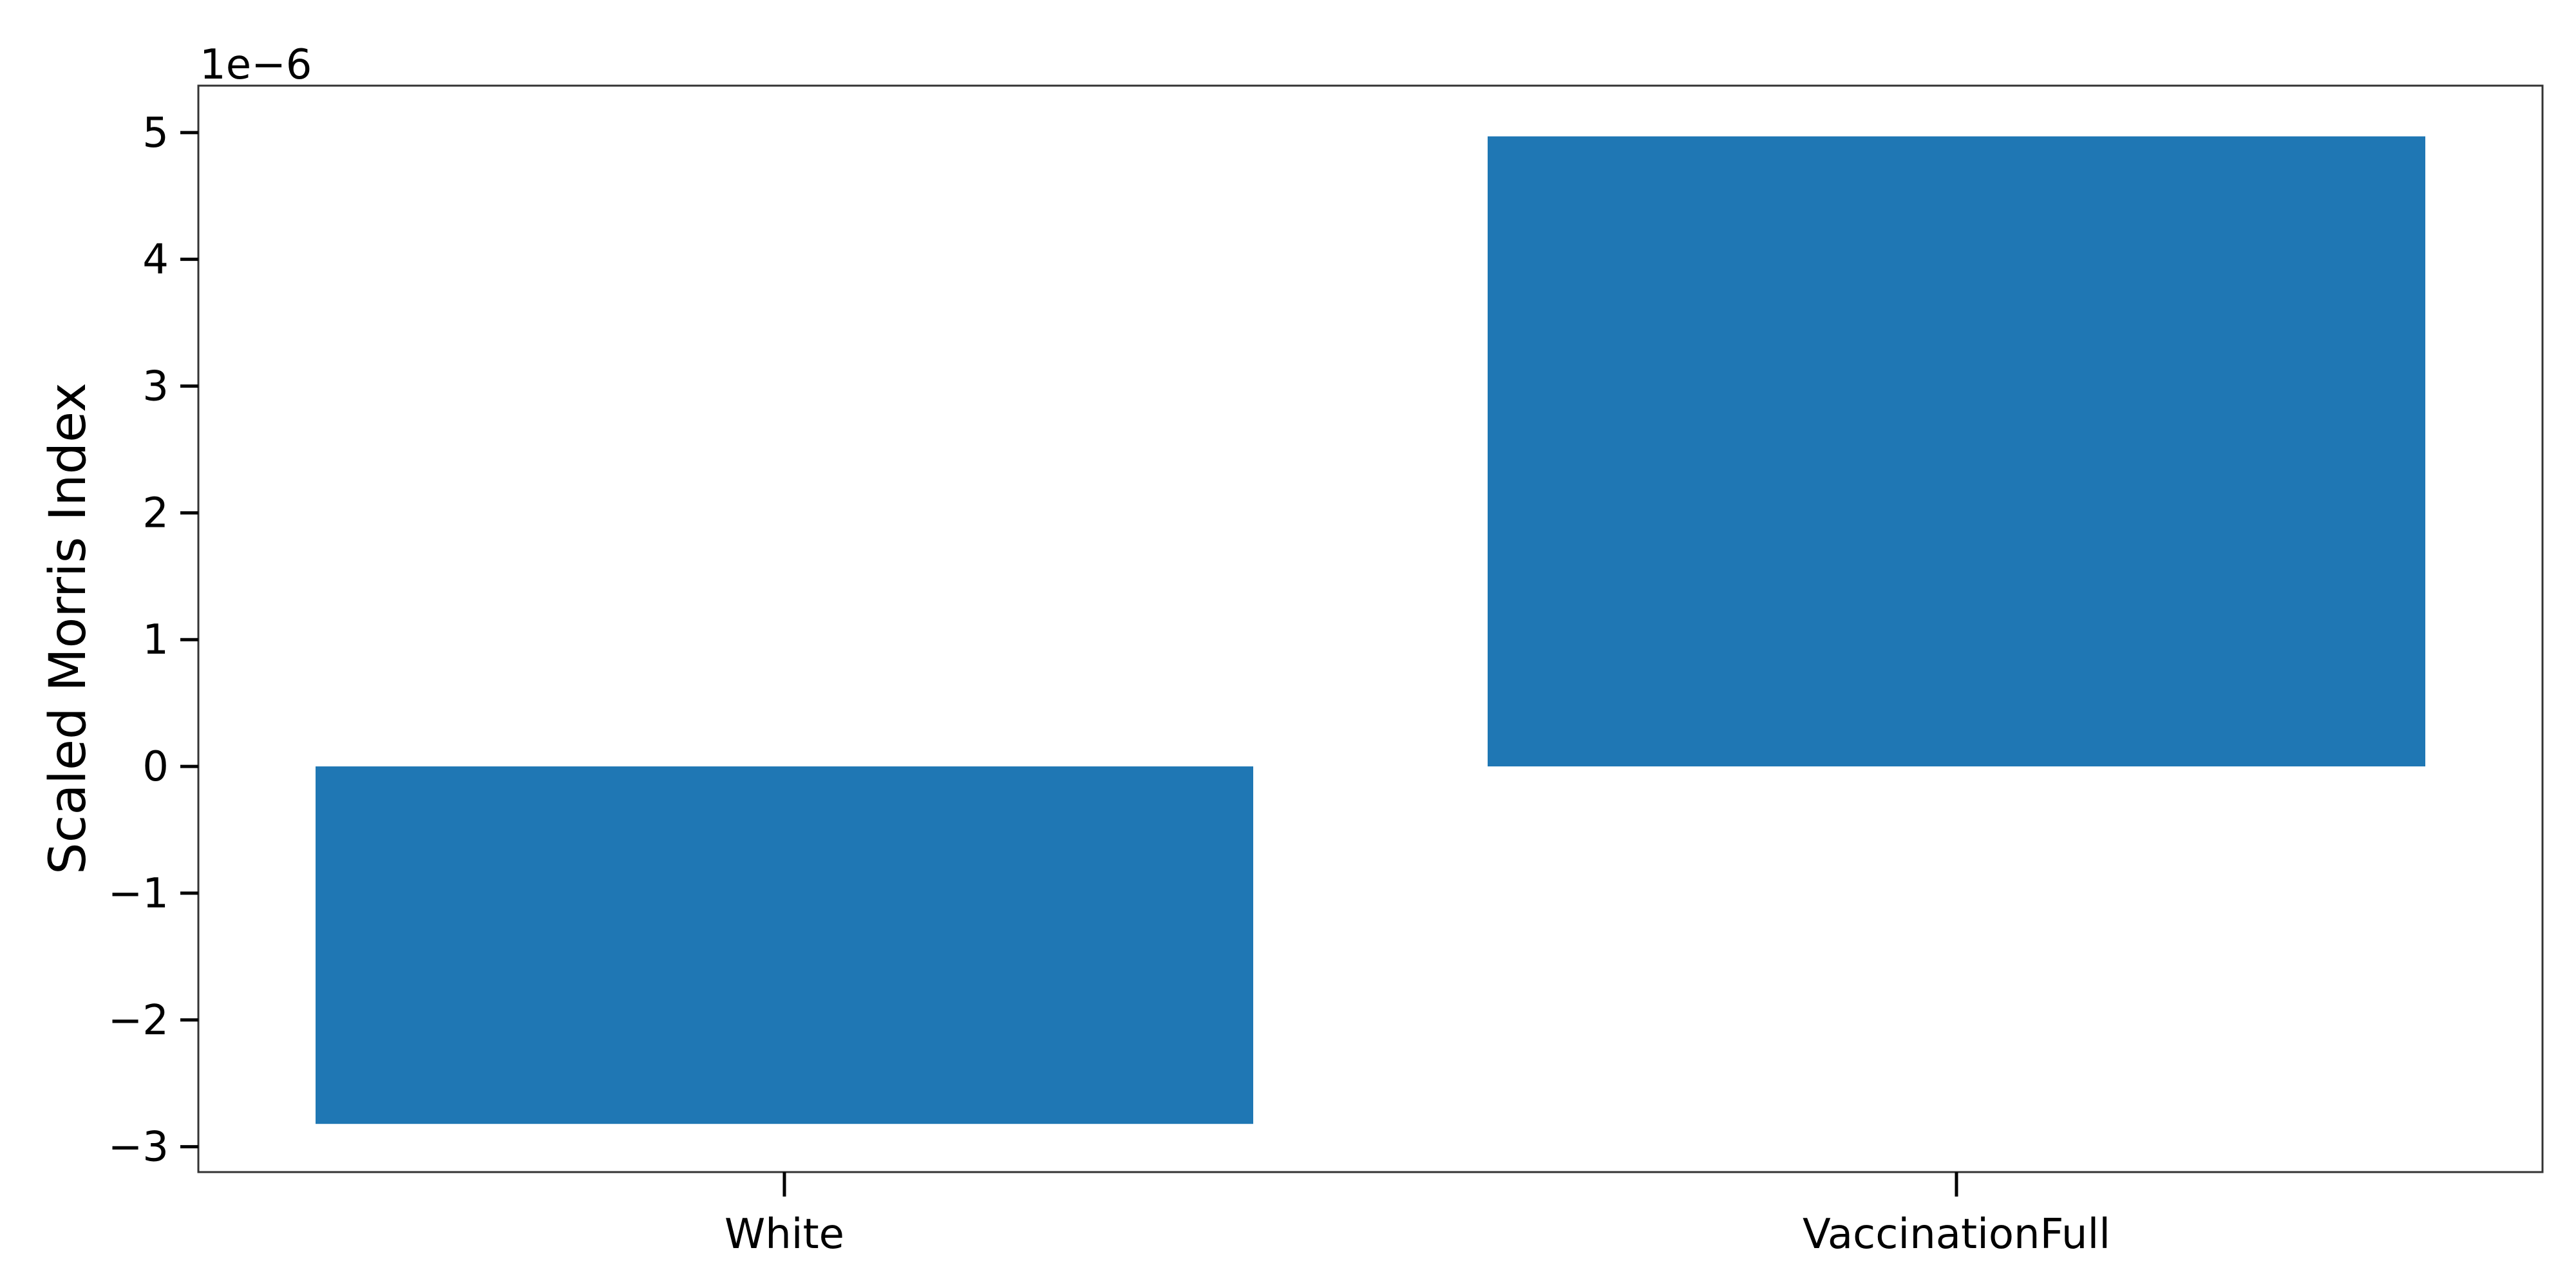 This screenshot has height=1288, width=2576. What do you see at coordinates (139, 1021) in the screenshot?
I see `y-tick-label: −2` at bounding box center [139, 1021].